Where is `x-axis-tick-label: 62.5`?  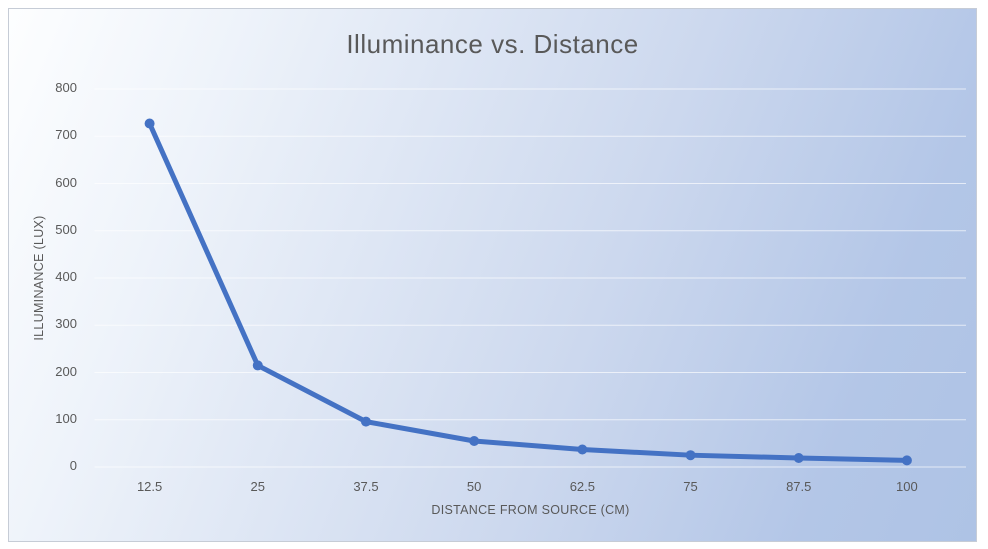
x-axis-tick-label: 62.5 is located at coordinates (582, 486).